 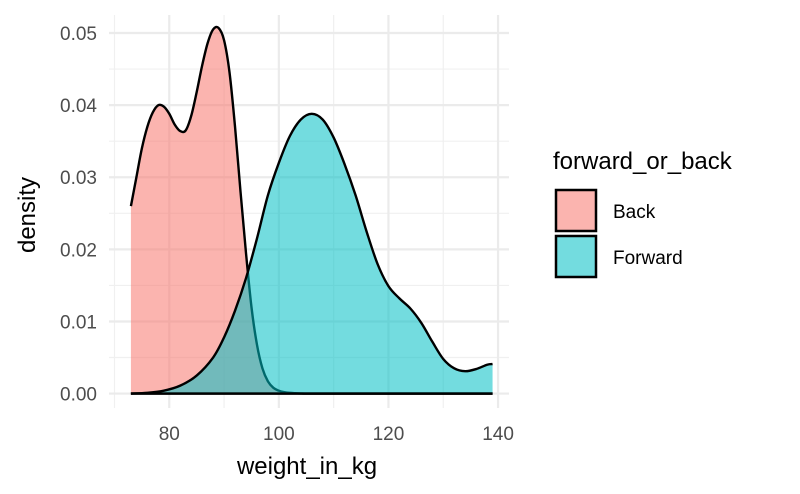 I want to click on y-tick-label: 0.01, so click(x=78, y=322).